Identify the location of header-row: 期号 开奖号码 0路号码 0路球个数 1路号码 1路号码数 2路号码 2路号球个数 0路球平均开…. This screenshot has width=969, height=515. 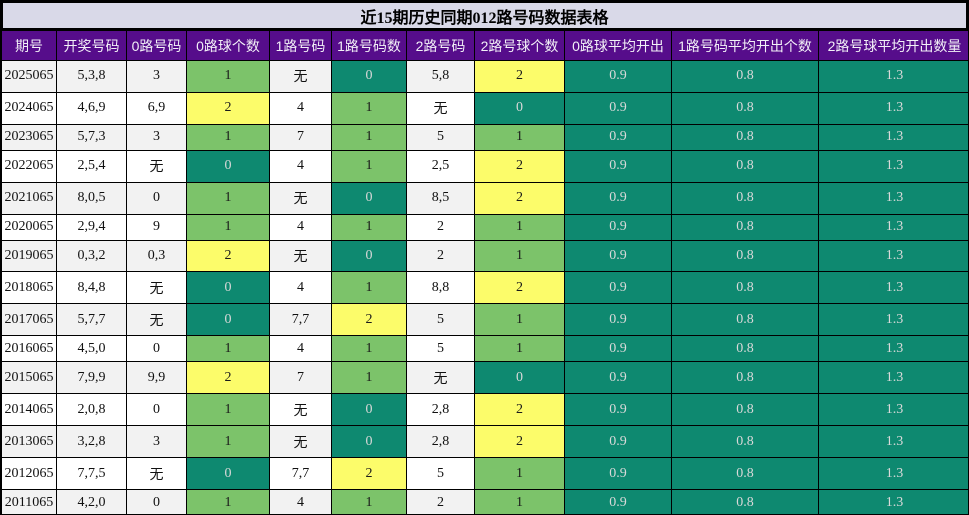
(484, 45).